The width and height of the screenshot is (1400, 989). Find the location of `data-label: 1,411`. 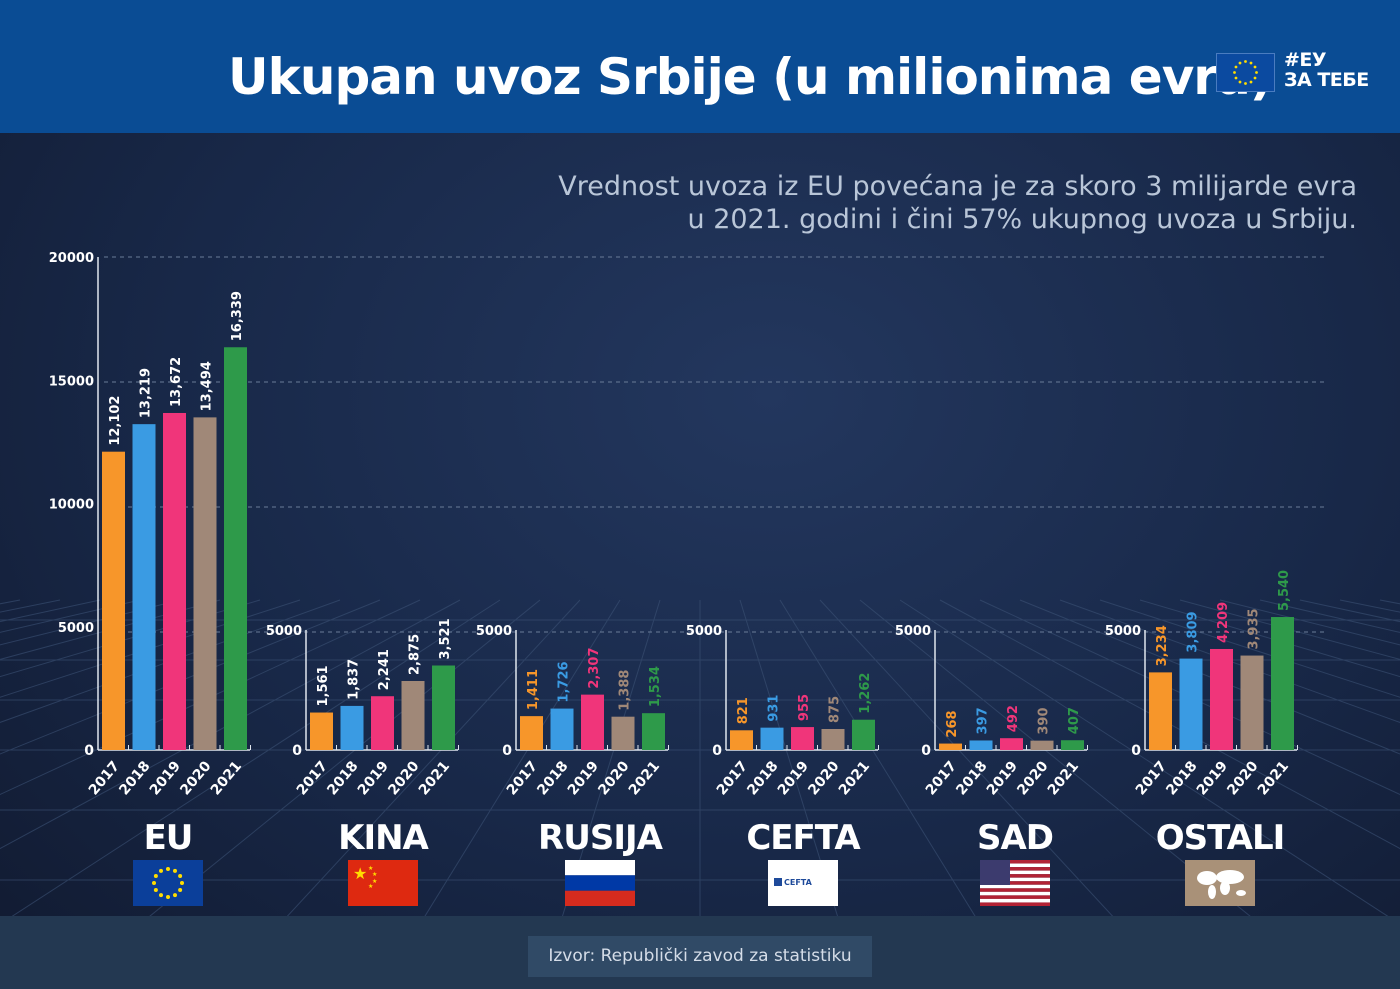

data-label: 1,411 is located at coordinates (533, 689).